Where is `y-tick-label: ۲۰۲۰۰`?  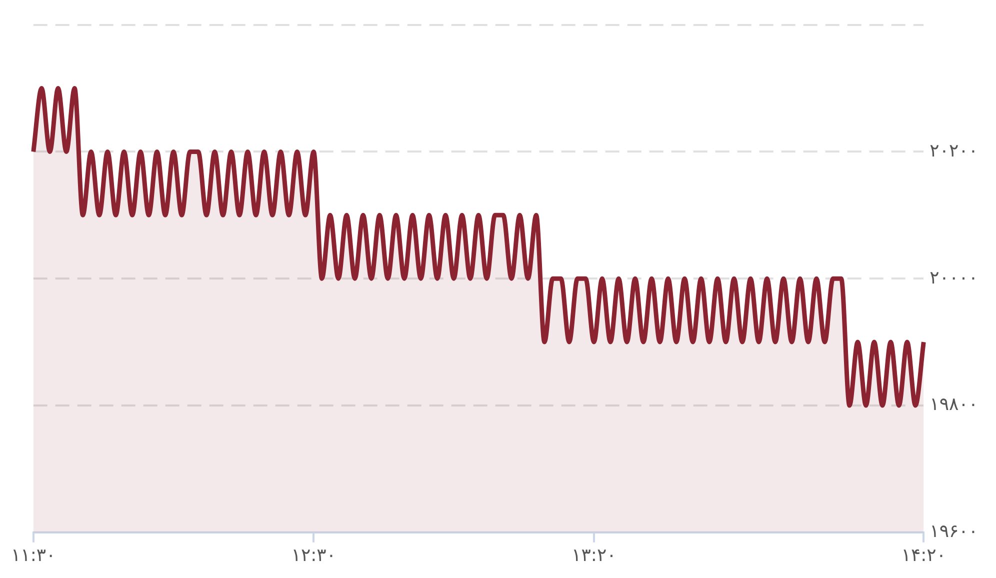 y-tick-label: ۲۰۲۰۰ is located at coordinates (954, 151).